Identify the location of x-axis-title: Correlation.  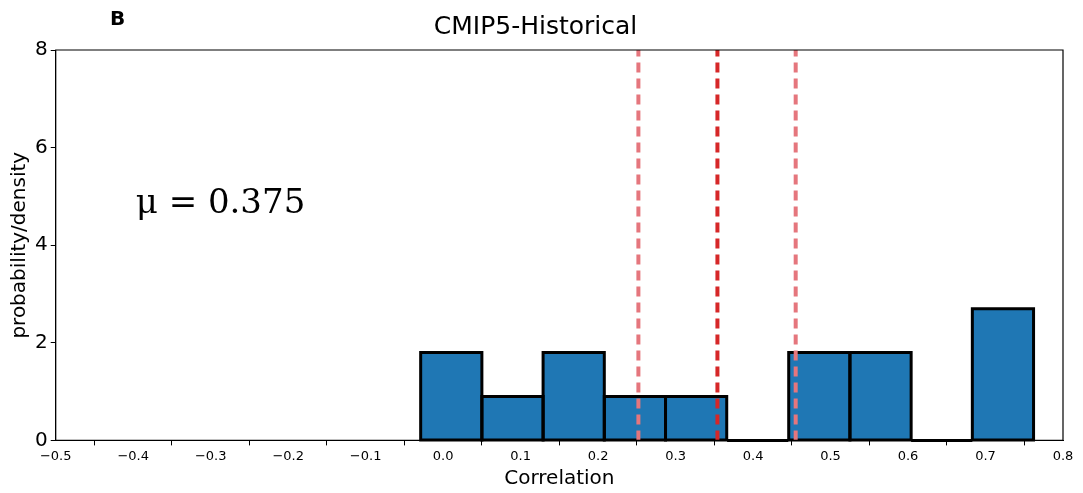
(559, 477).